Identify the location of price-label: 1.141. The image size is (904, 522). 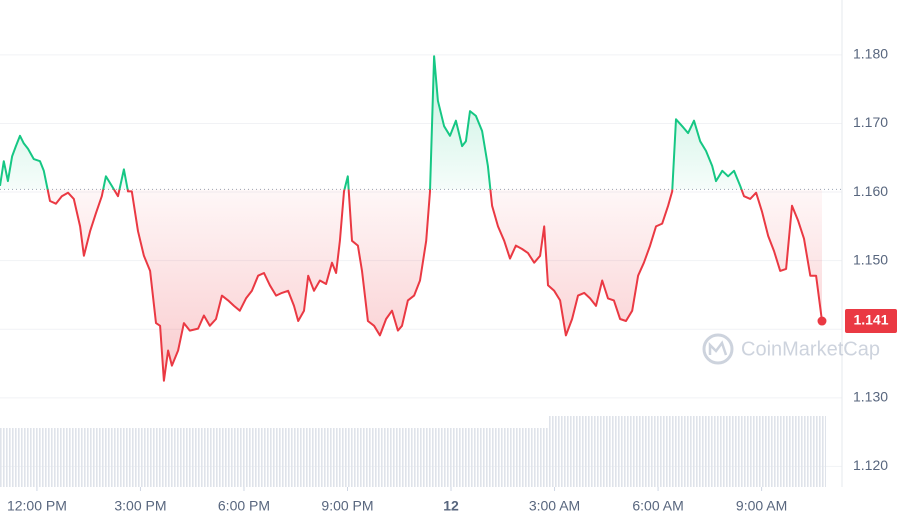
(870, 320).